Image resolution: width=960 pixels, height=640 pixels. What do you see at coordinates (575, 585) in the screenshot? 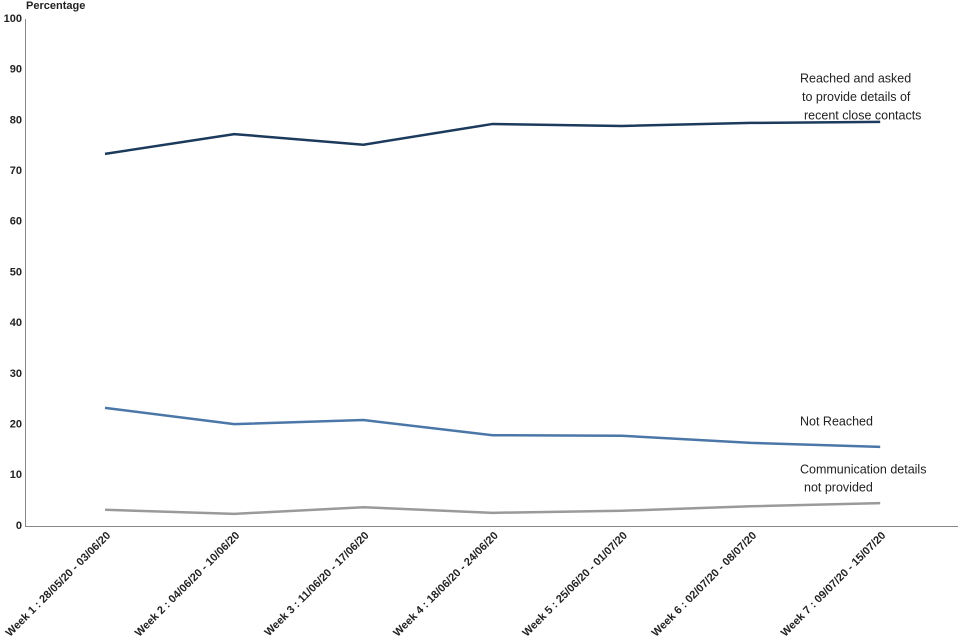
I see `x-tick-label: Week 5 : 25/06/20 - 01/07/20` at bounding box center [575, 585].